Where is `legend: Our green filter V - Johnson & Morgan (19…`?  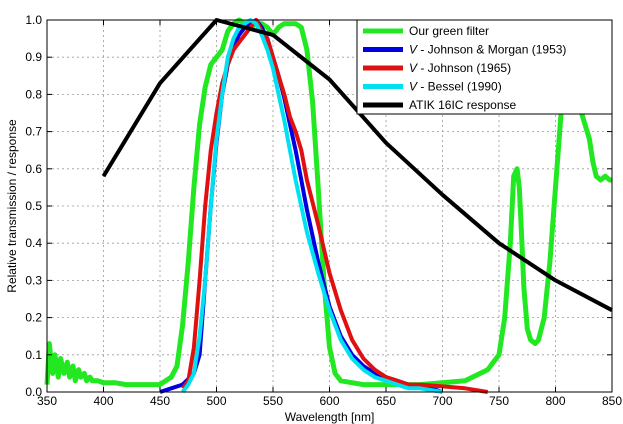
legend: Our green filter V - Johnson & Morgan (19… is located at coordinates (484, 67).